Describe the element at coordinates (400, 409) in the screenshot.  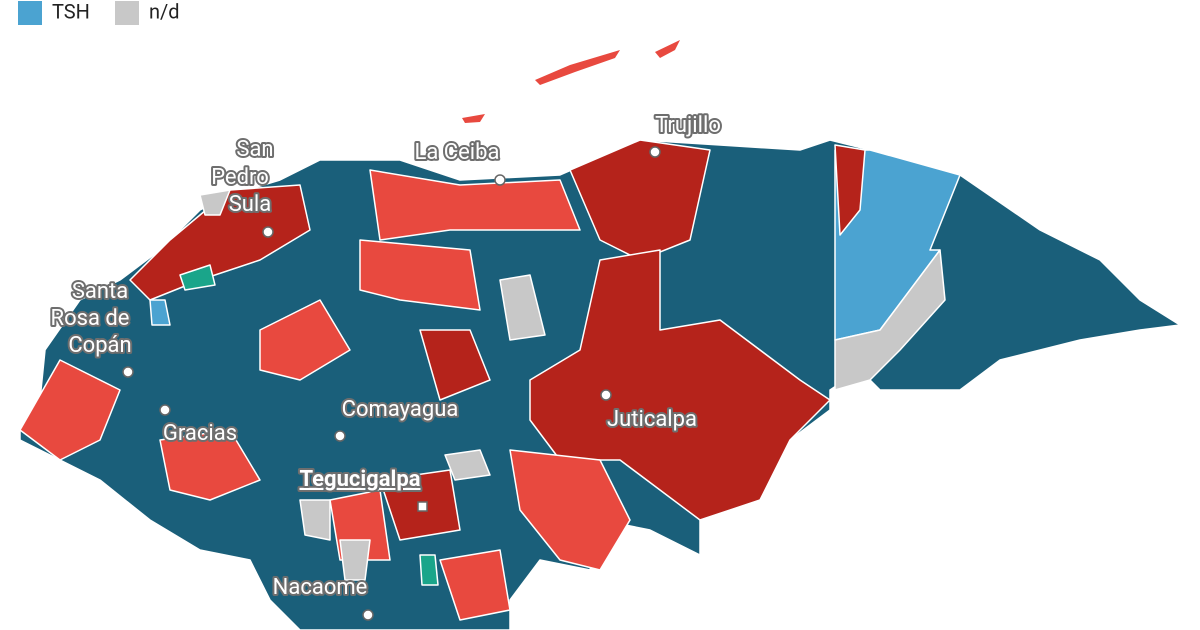
I see `city-label: Comayagua` at that location.